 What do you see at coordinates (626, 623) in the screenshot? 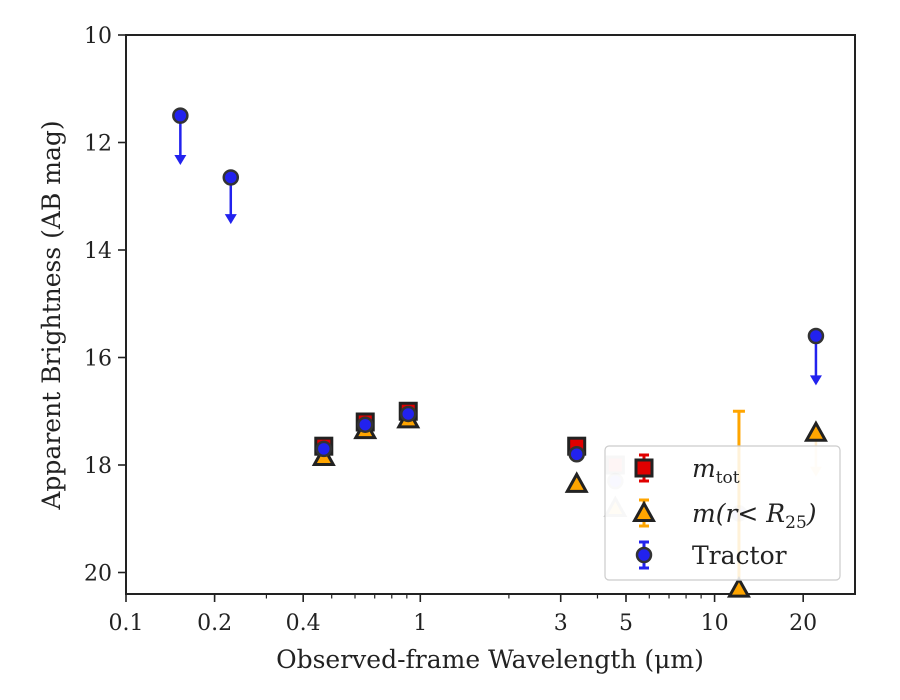
I see `x-tick-label: 5` at bounding box center [626, 623].